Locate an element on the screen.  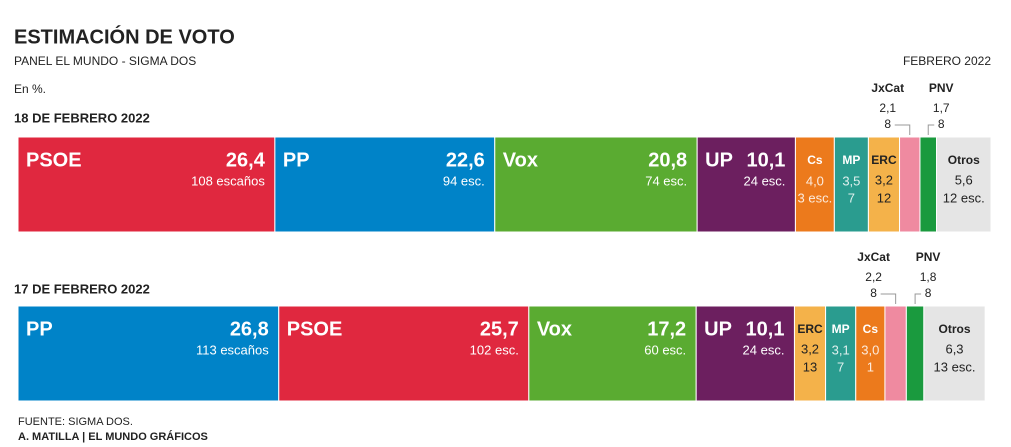
seats: 3 esc. is located at coordinates (815, 197).